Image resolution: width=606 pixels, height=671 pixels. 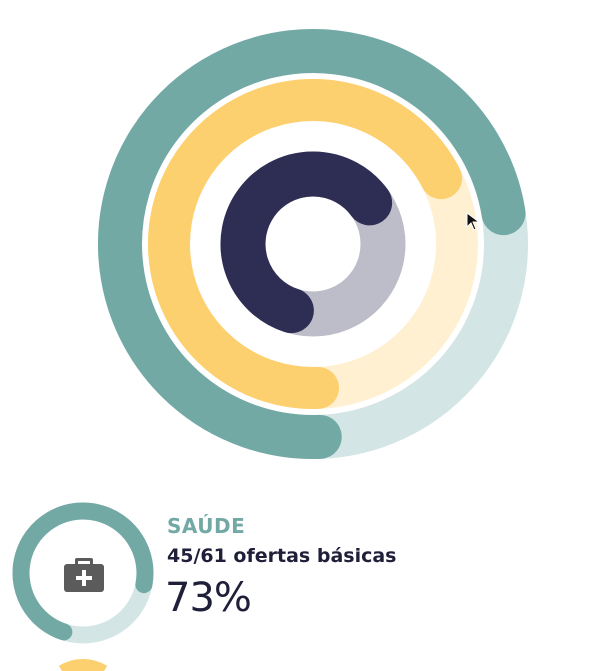 I want to click on category-ring-progress, so click(x=83, y=571).